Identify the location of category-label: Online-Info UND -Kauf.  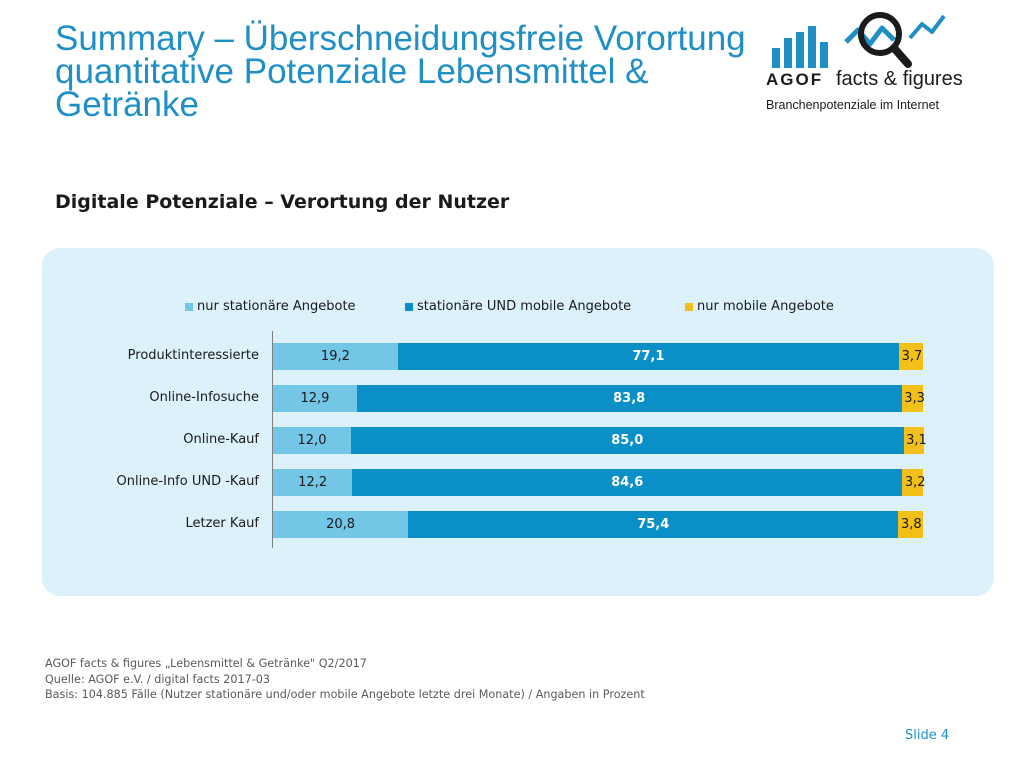
(187, 481).